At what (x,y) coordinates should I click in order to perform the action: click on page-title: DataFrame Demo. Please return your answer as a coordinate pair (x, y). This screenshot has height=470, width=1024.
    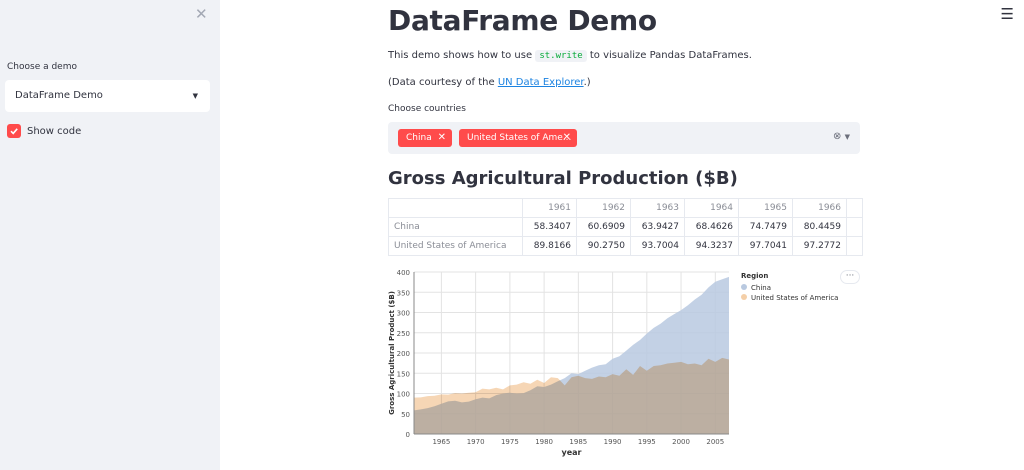
    Looking at the image, I should click on (522, 20).